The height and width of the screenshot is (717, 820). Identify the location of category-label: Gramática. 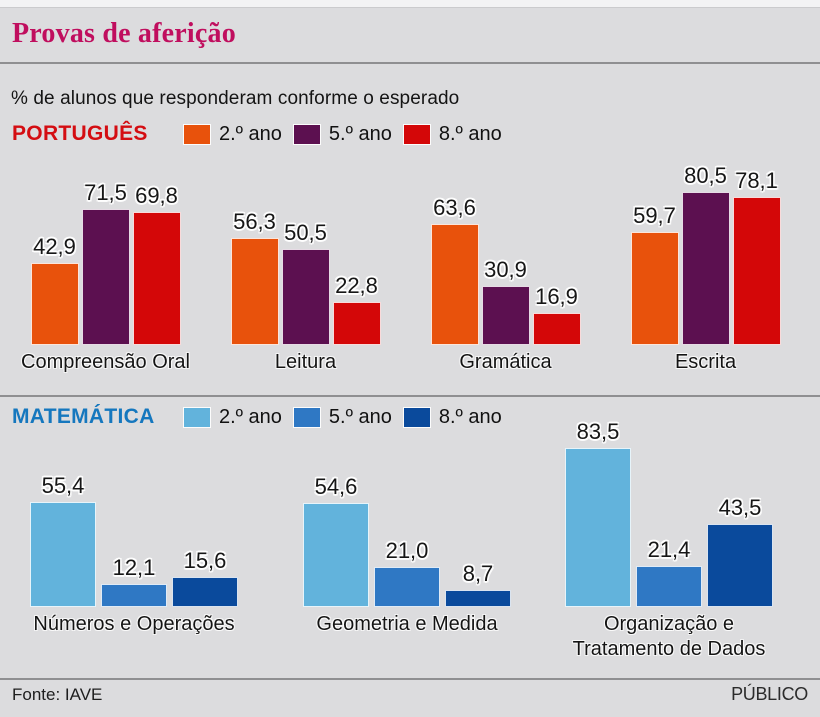
(505, 362).